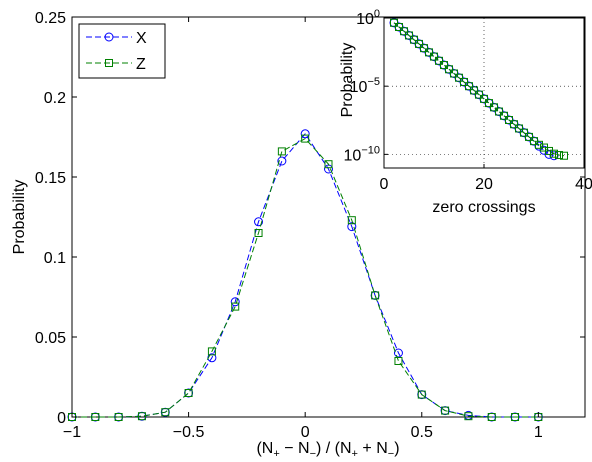 The height and width of the screenshot is (462, 592). I want to click on main-y-tick-label: 0, so click(61, 418).